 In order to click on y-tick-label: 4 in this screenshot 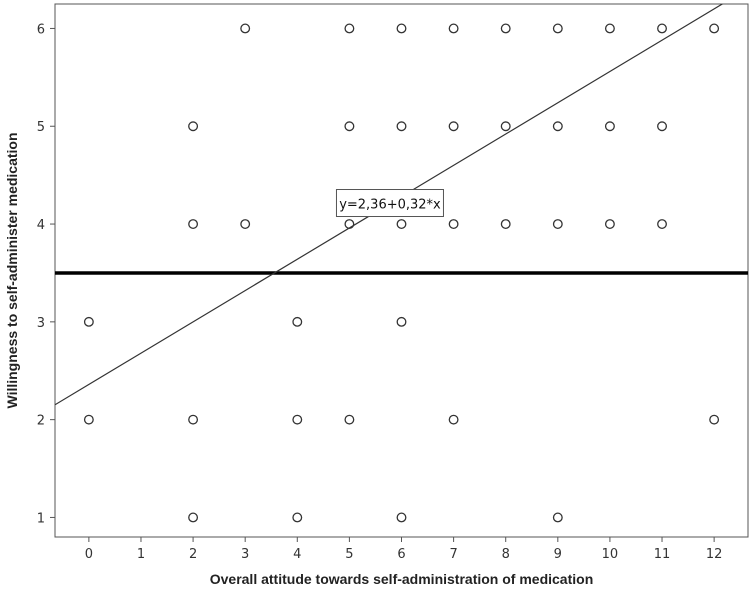, I will do `click(41, 225)`.